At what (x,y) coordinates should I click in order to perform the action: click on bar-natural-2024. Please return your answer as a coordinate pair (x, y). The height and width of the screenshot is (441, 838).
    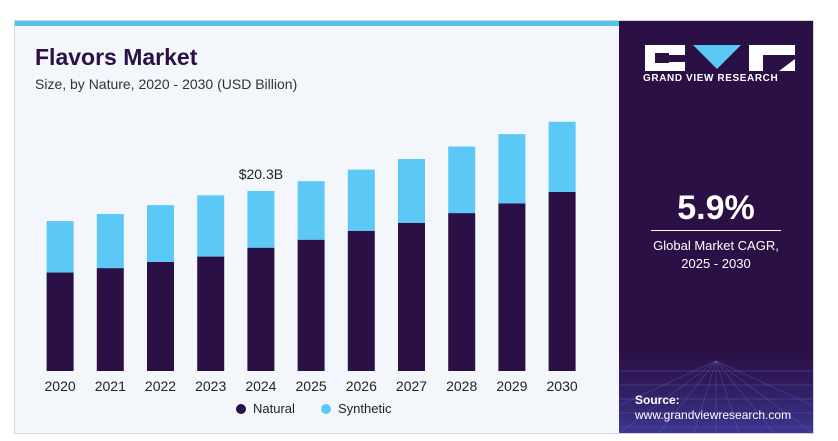
    Looking at the image, I should click on (261, 309).